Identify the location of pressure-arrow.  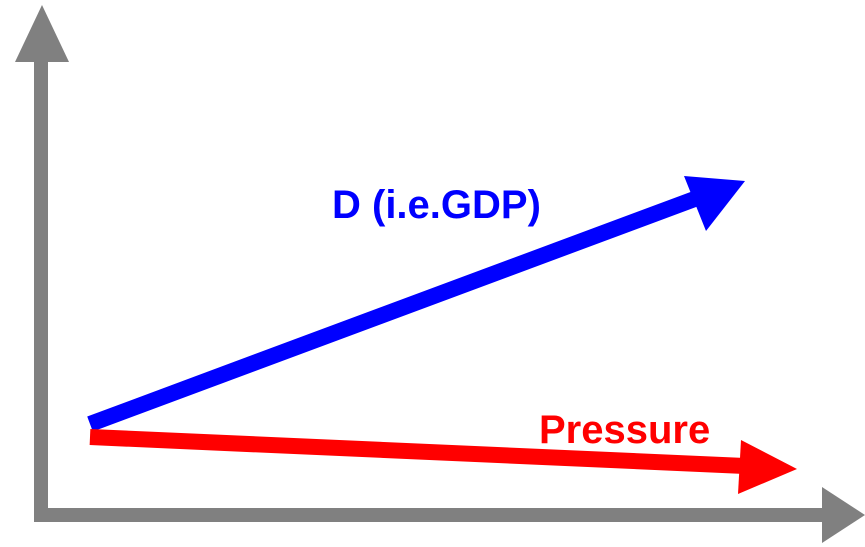
(443, 461).